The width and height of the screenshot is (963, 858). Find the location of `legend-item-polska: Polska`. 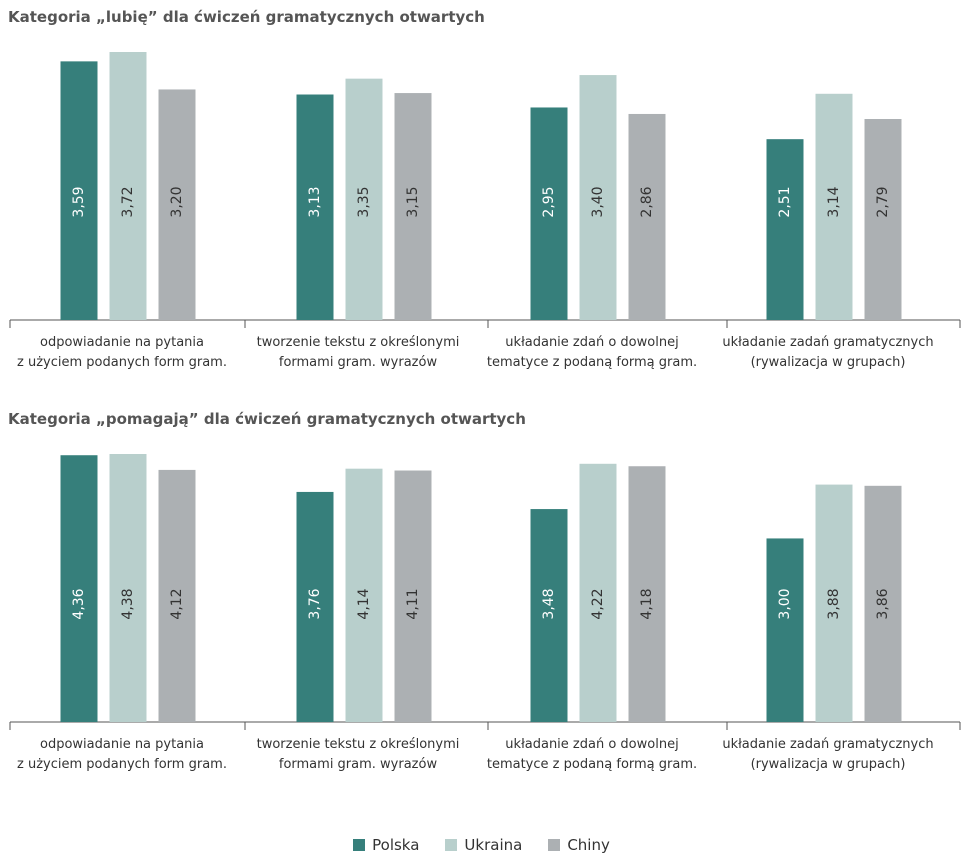

legend-item-polska: Polska is located at coordinates (386, 845).